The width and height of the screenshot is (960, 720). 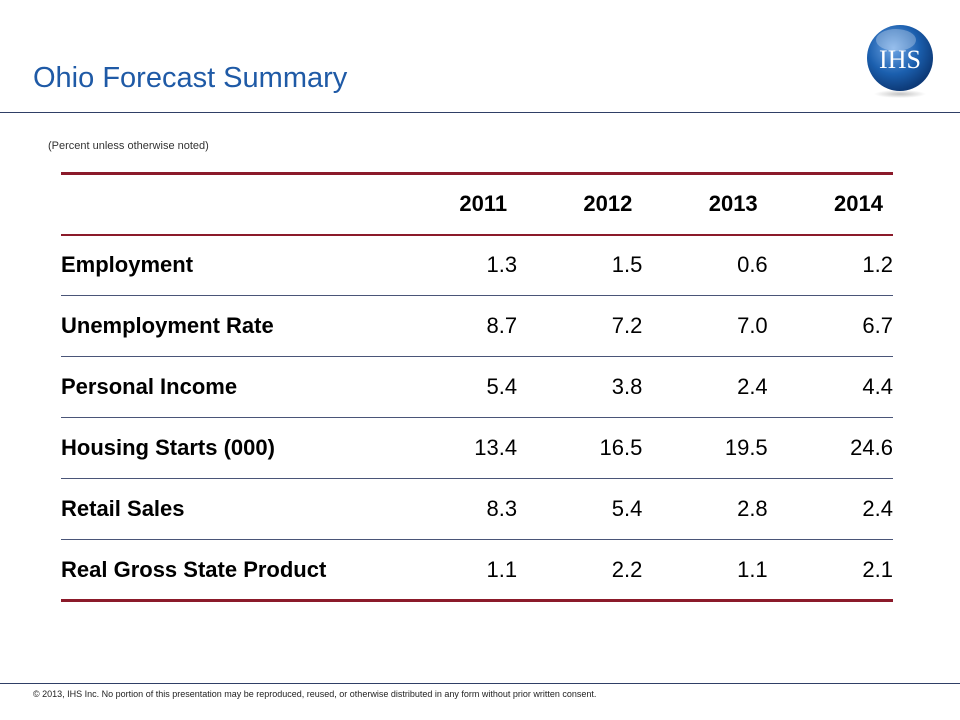 I want to click on row-label: Unemployment Rate, so click(x=226, y=326).